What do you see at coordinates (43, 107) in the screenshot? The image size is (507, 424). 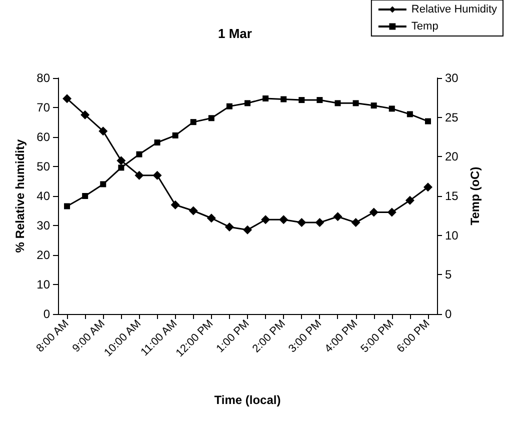 I see `y-tick-label: 70` at bounding box center [43, 107].